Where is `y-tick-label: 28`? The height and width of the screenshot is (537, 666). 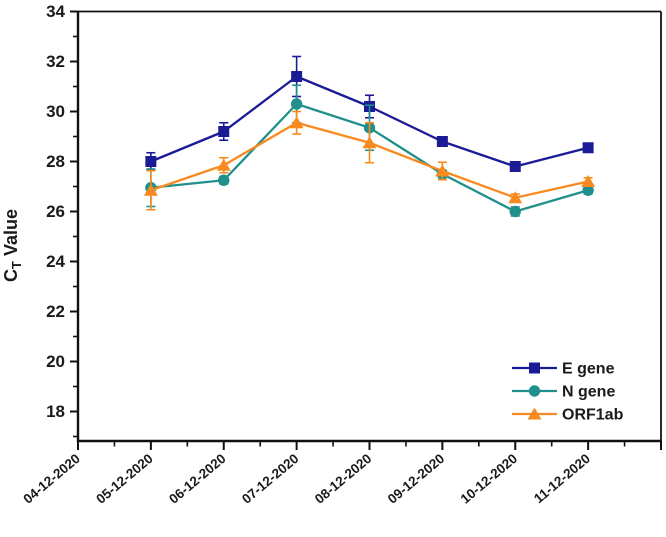 y-tick-label: 28 is located at coordinates (55, 161).